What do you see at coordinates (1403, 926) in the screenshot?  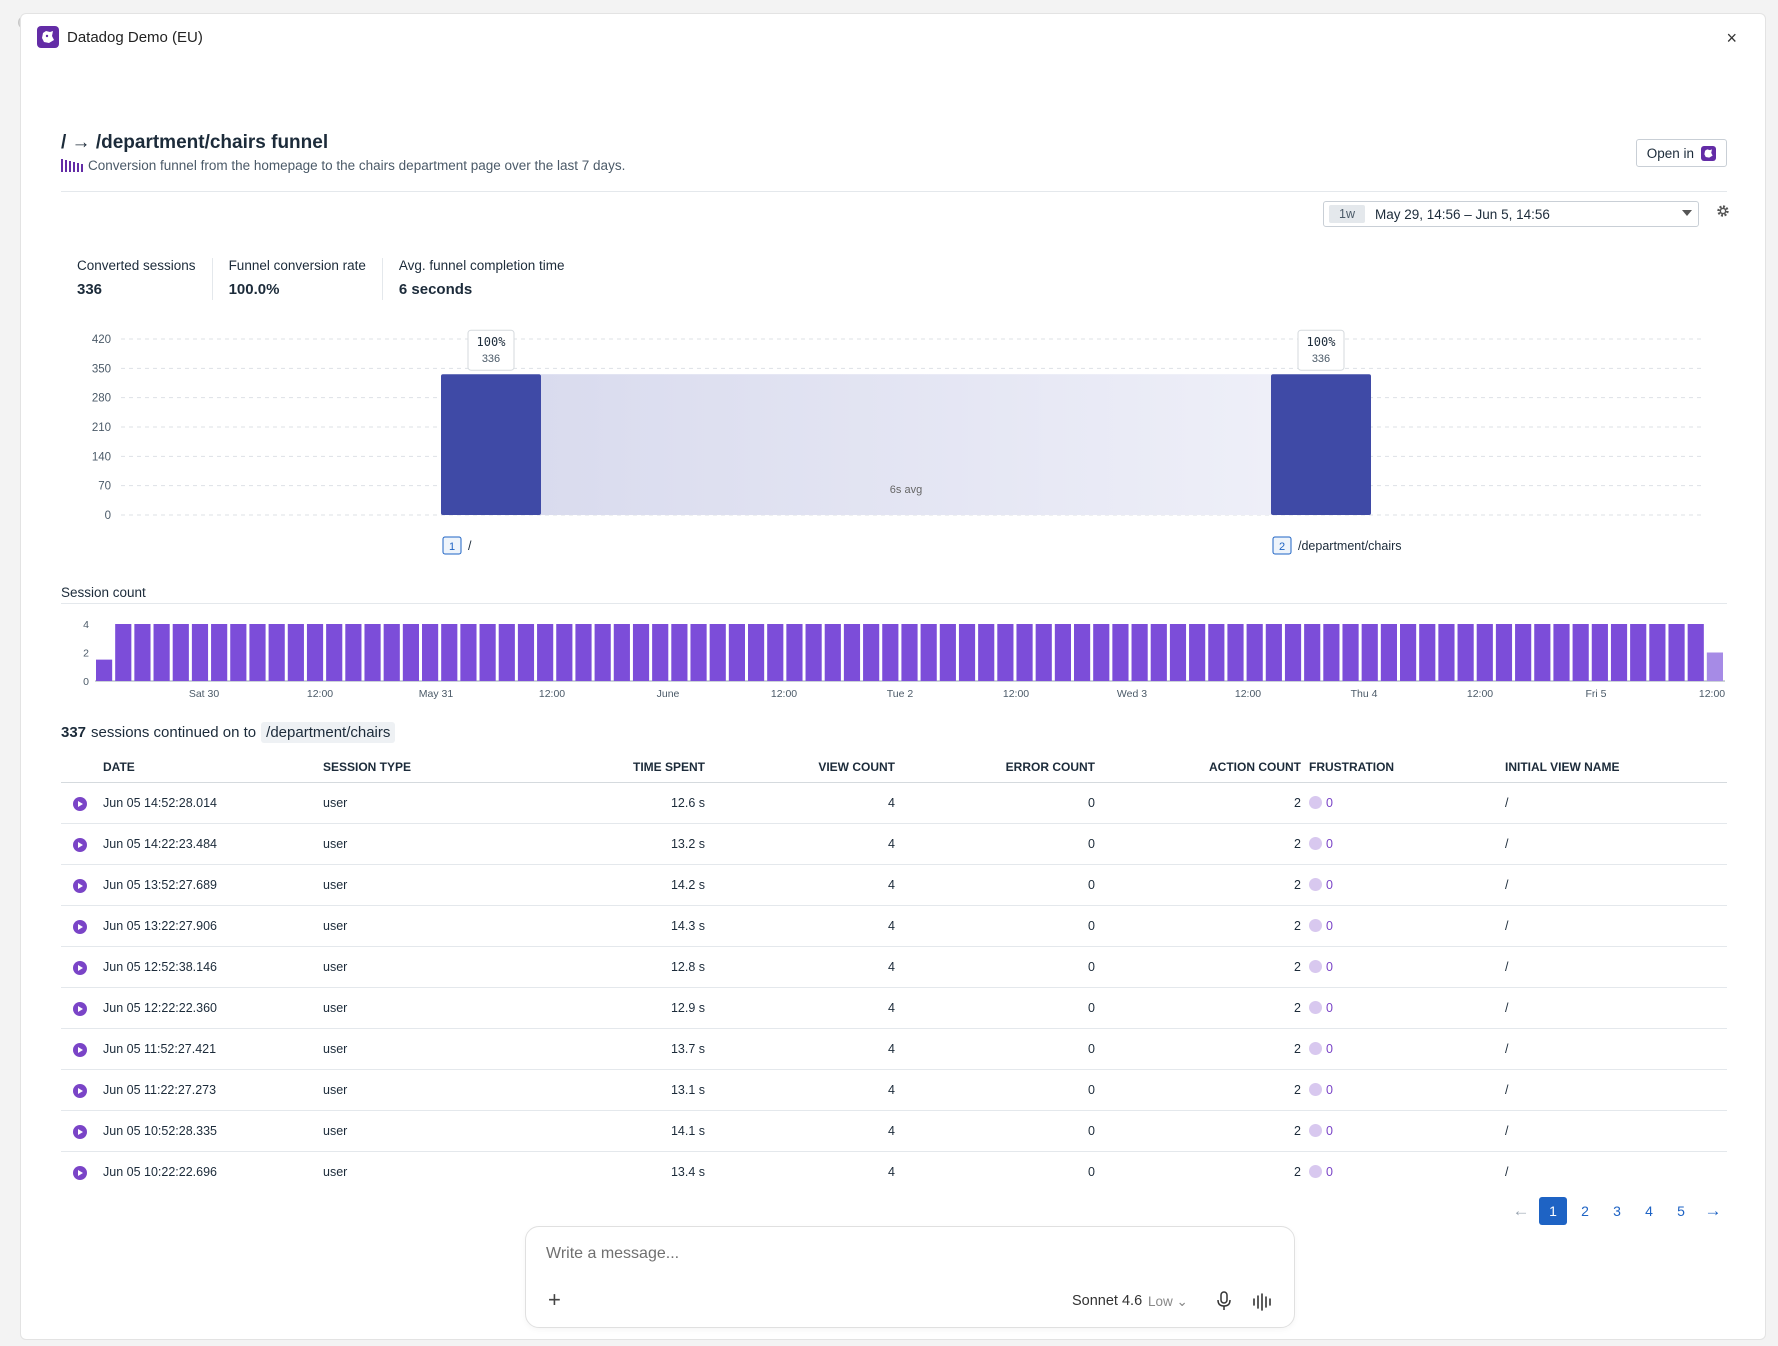 I see `cell-frustration: 0` at bounding box center [1403, 926].